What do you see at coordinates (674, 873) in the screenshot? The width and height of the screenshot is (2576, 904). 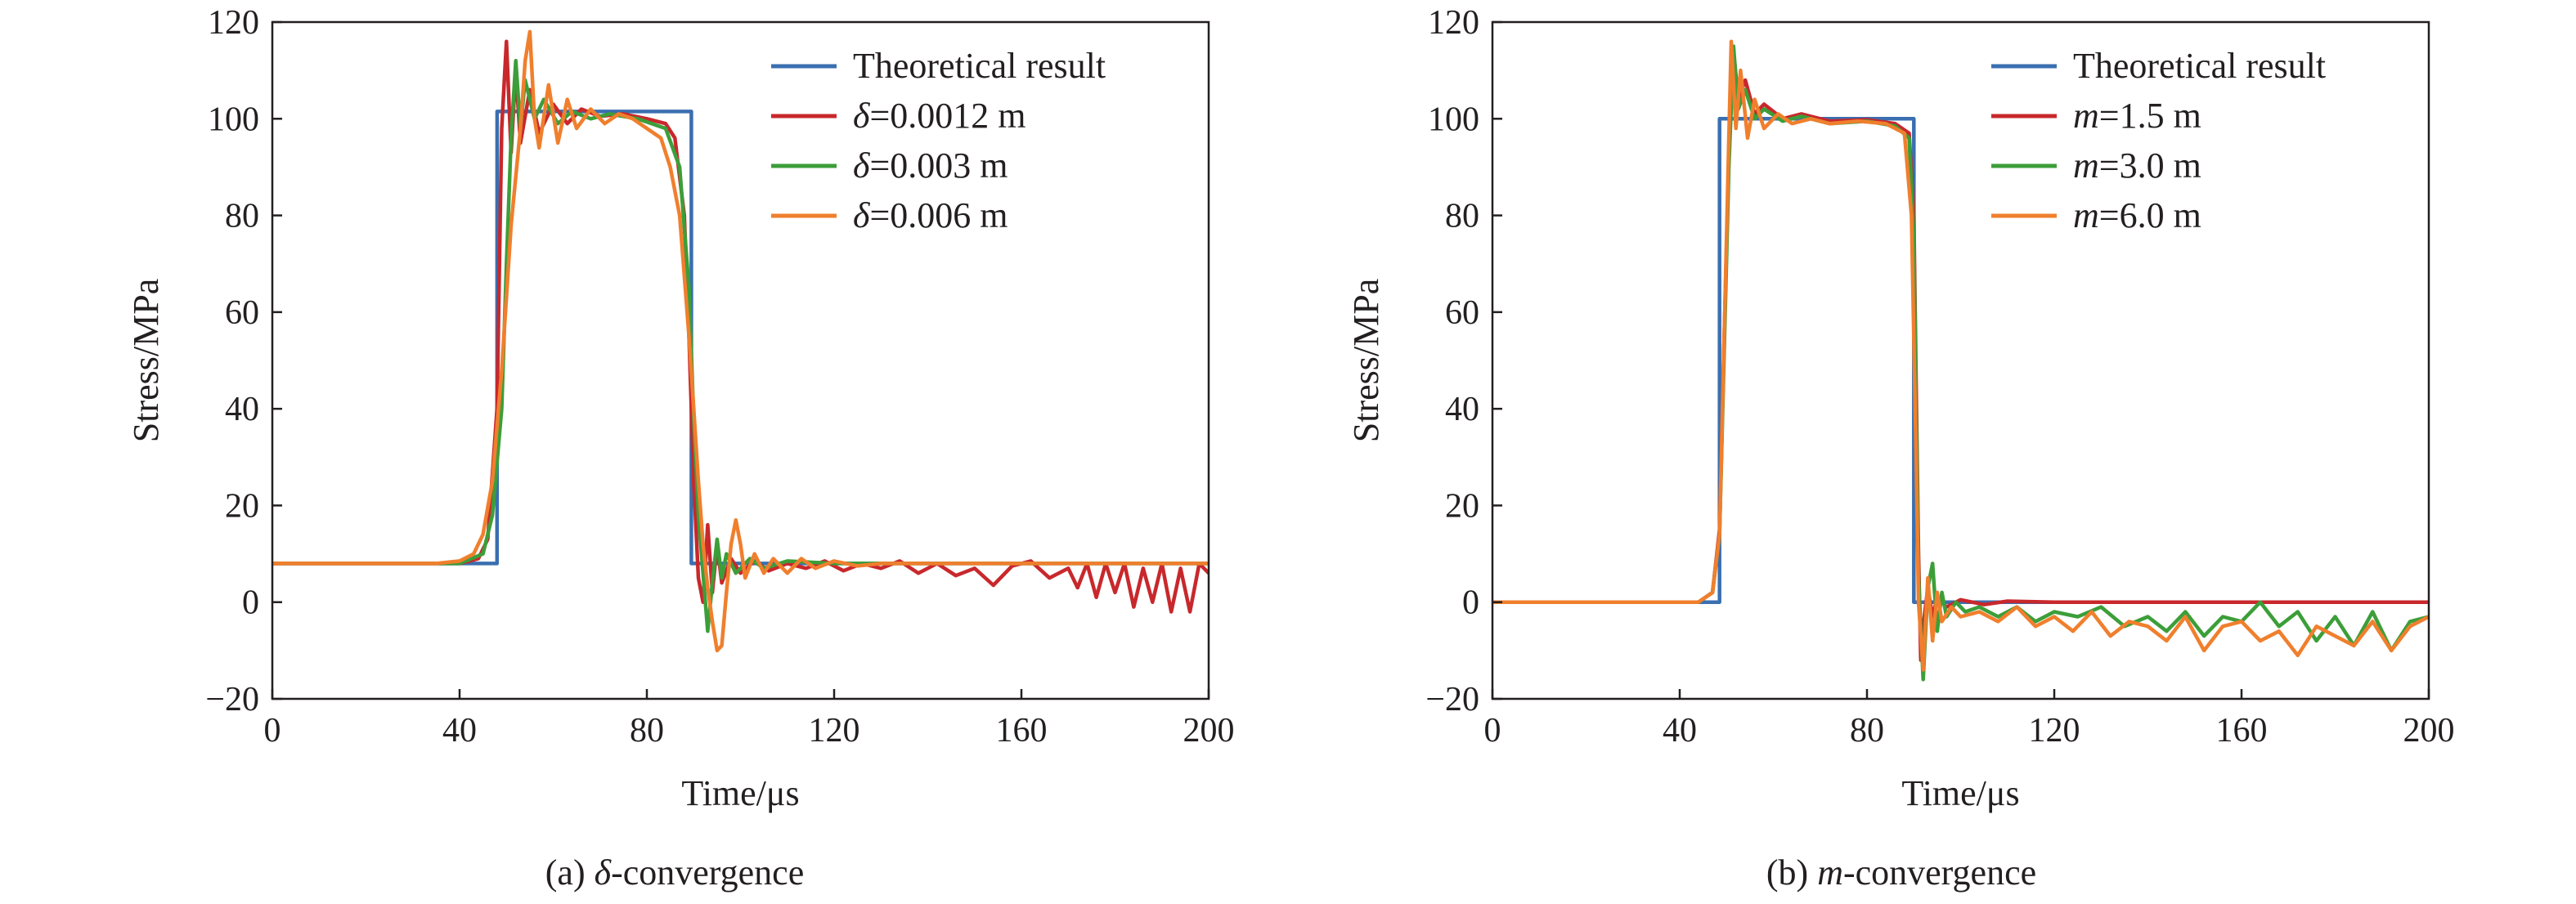 I see `panel-caption: (a) δ-convergence` at bounding box center [674, 873].